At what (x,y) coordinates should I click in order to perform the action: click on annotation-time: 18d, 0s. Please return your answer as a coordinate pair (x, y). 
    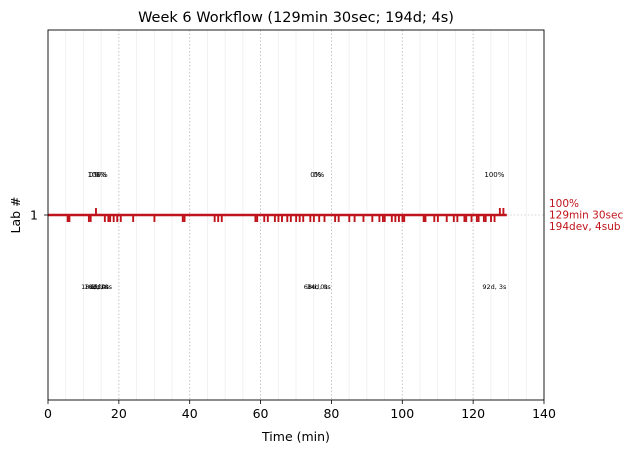
    Looking at the image, I should click on (93, 287).